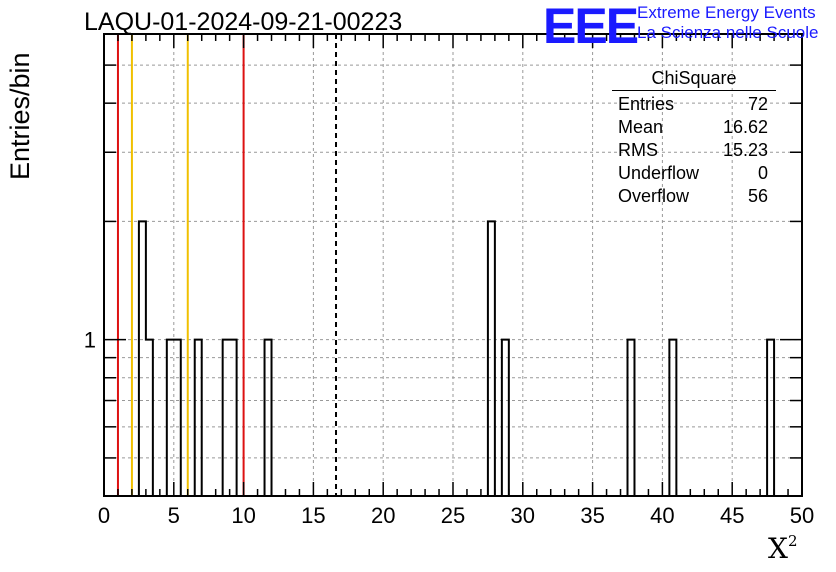 This screenshot has height=572, width=836. What do you see at coordinates (523, 515) in the screenshot?
I see `x-tick-label: 30` at bounding box center [523, 515].